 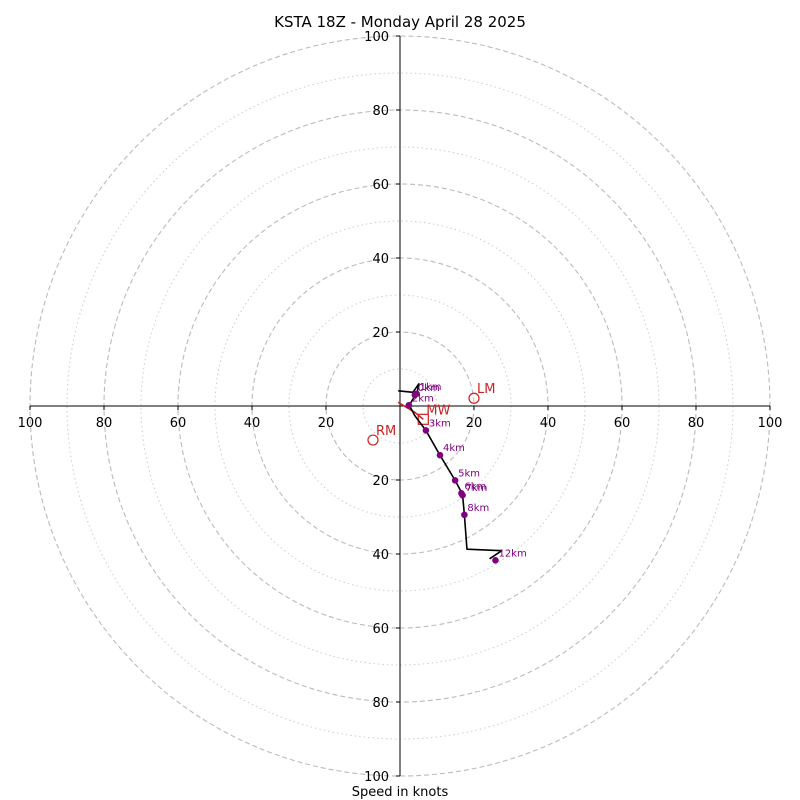 I want to click on level-label-0km: 0km, so click(x=429, y=388).